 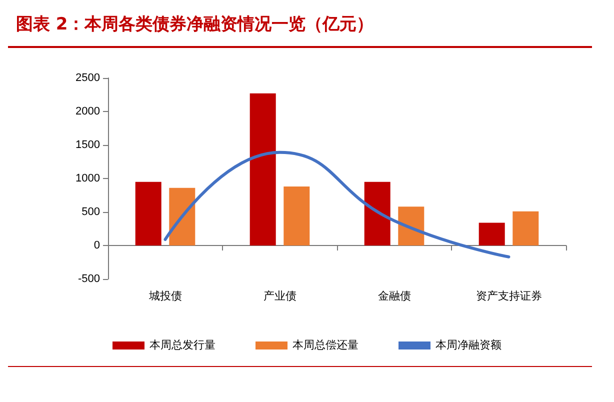 I want to click on legend-label: 本周净融资额, so click(x=469, y=345).